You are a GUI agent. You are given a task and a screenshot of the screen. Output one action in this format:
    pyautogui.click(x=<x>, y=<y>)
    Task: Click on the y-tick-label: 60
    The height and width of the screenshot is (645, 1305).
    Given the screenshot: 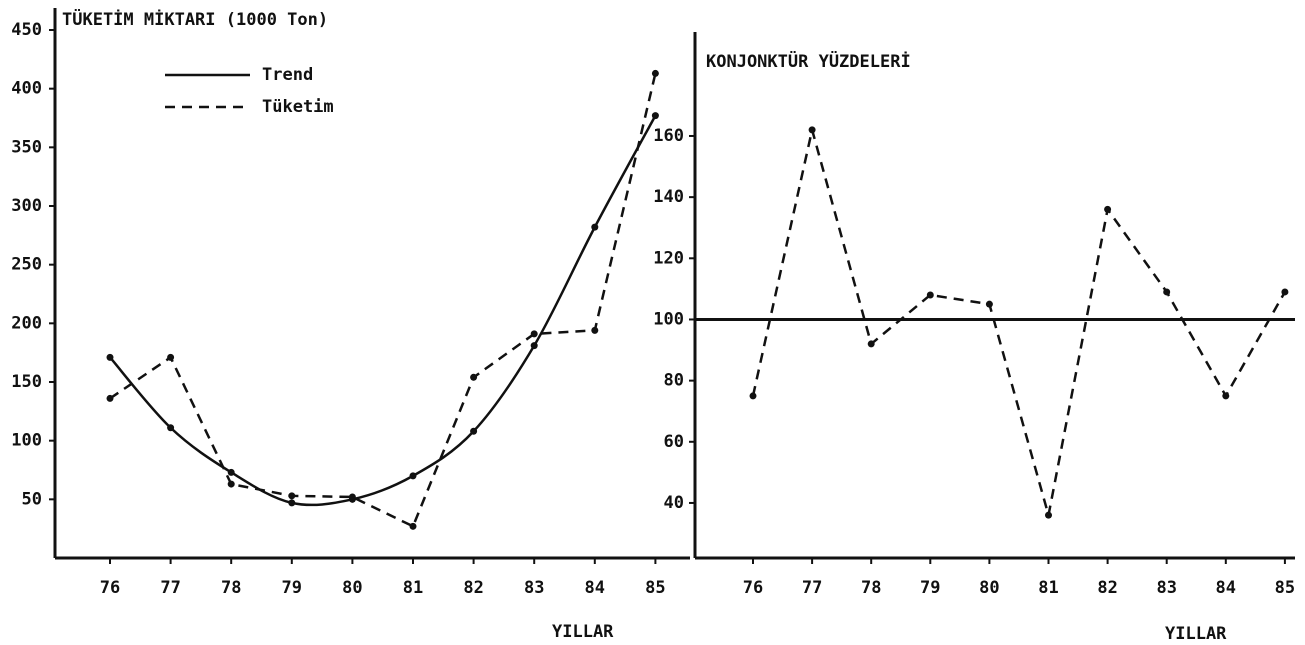 What is the action you would take?
    pyautogui.click(x=674, y=442)
    